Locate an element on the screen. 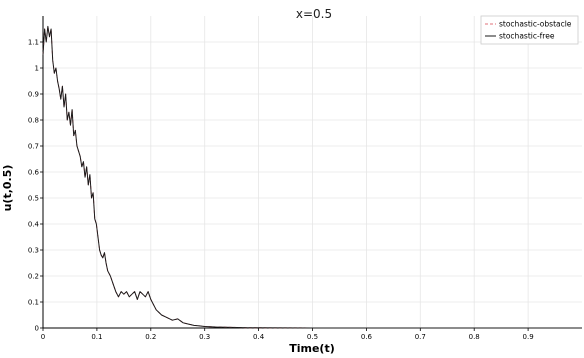  y-tick-label: 1.1 is located at coordinates (33, 43).